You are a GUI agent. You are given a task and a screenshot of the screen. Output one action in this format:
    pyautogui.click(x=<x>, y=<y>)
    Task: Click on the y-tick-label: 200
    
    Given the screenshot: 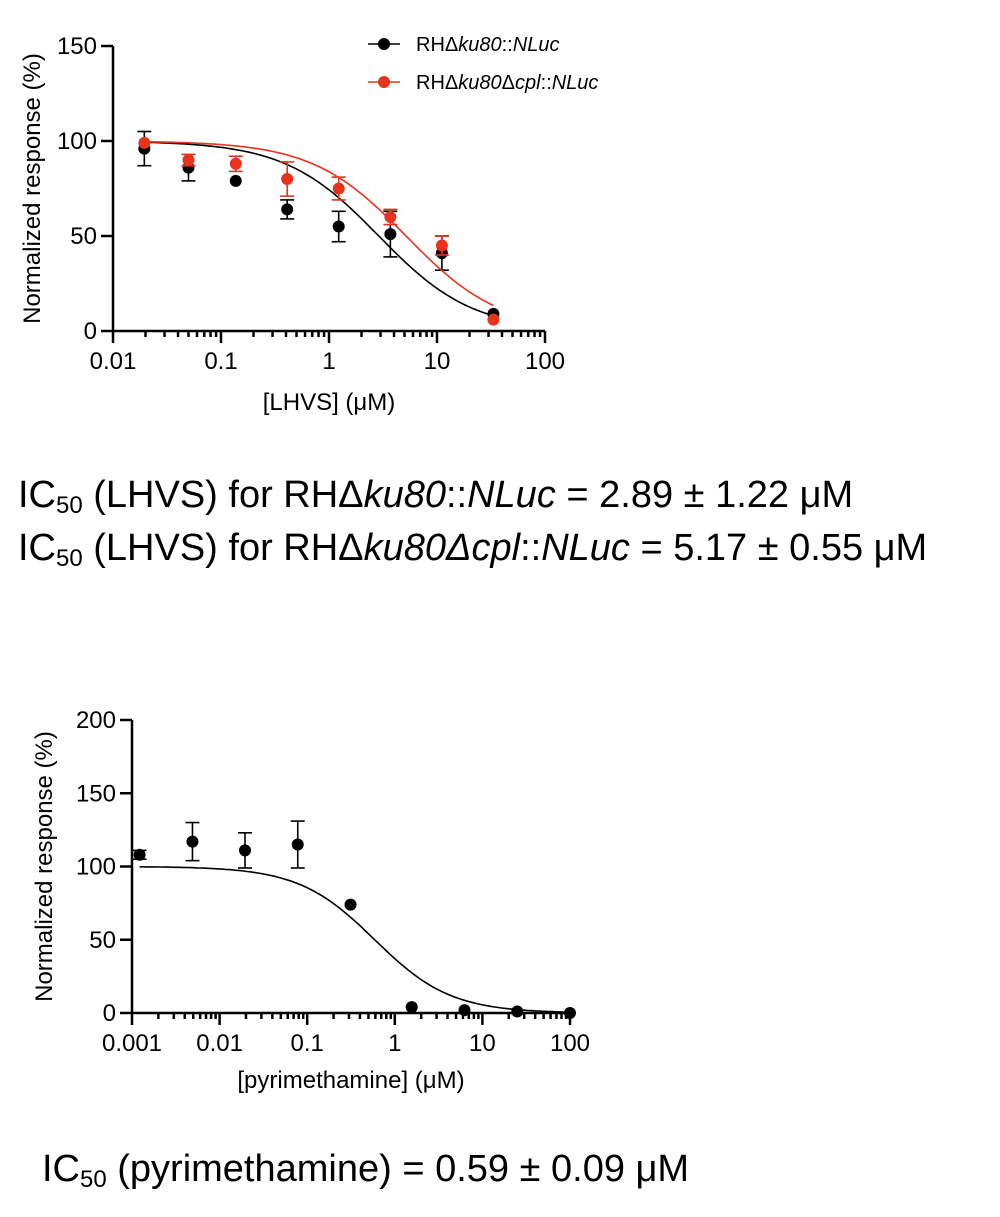 What is the action you would take?
    pyautogui.click(x=96, y=720)
    